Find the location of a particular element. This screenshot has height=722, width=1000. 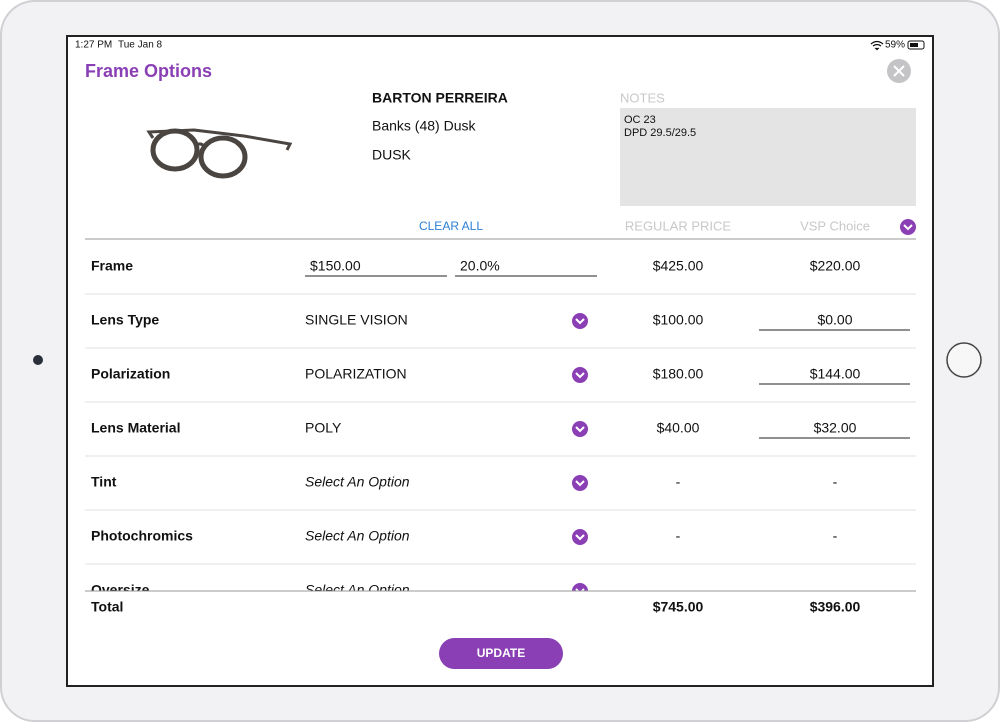

notes-box is located at coordinates (768, 157).